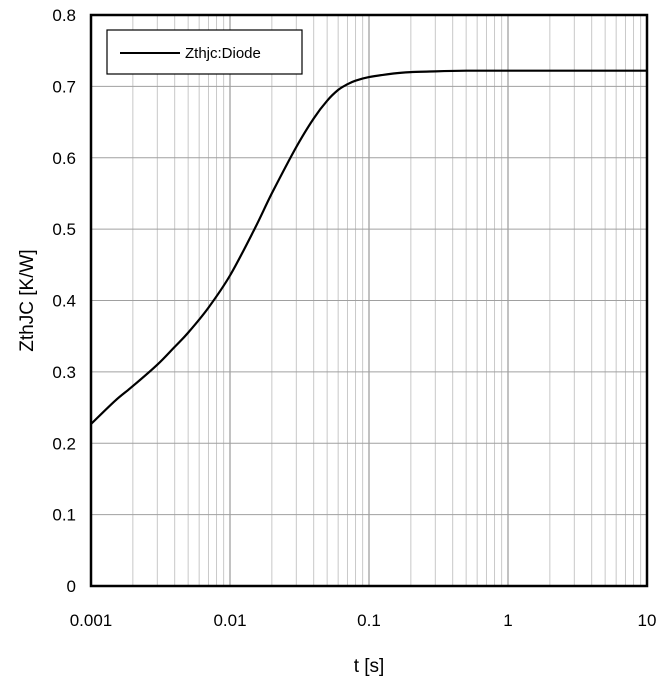  What do you see at coordinates (64, 158) in the screenshot?
I see `y-tick-label: 0.6` at bounding box center [64, 158].